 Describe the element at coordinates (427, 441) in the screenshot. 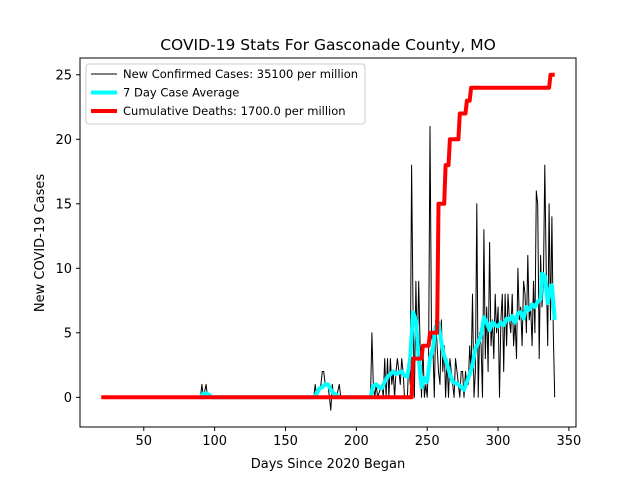

I see `x-tick-label: 250` at that location.